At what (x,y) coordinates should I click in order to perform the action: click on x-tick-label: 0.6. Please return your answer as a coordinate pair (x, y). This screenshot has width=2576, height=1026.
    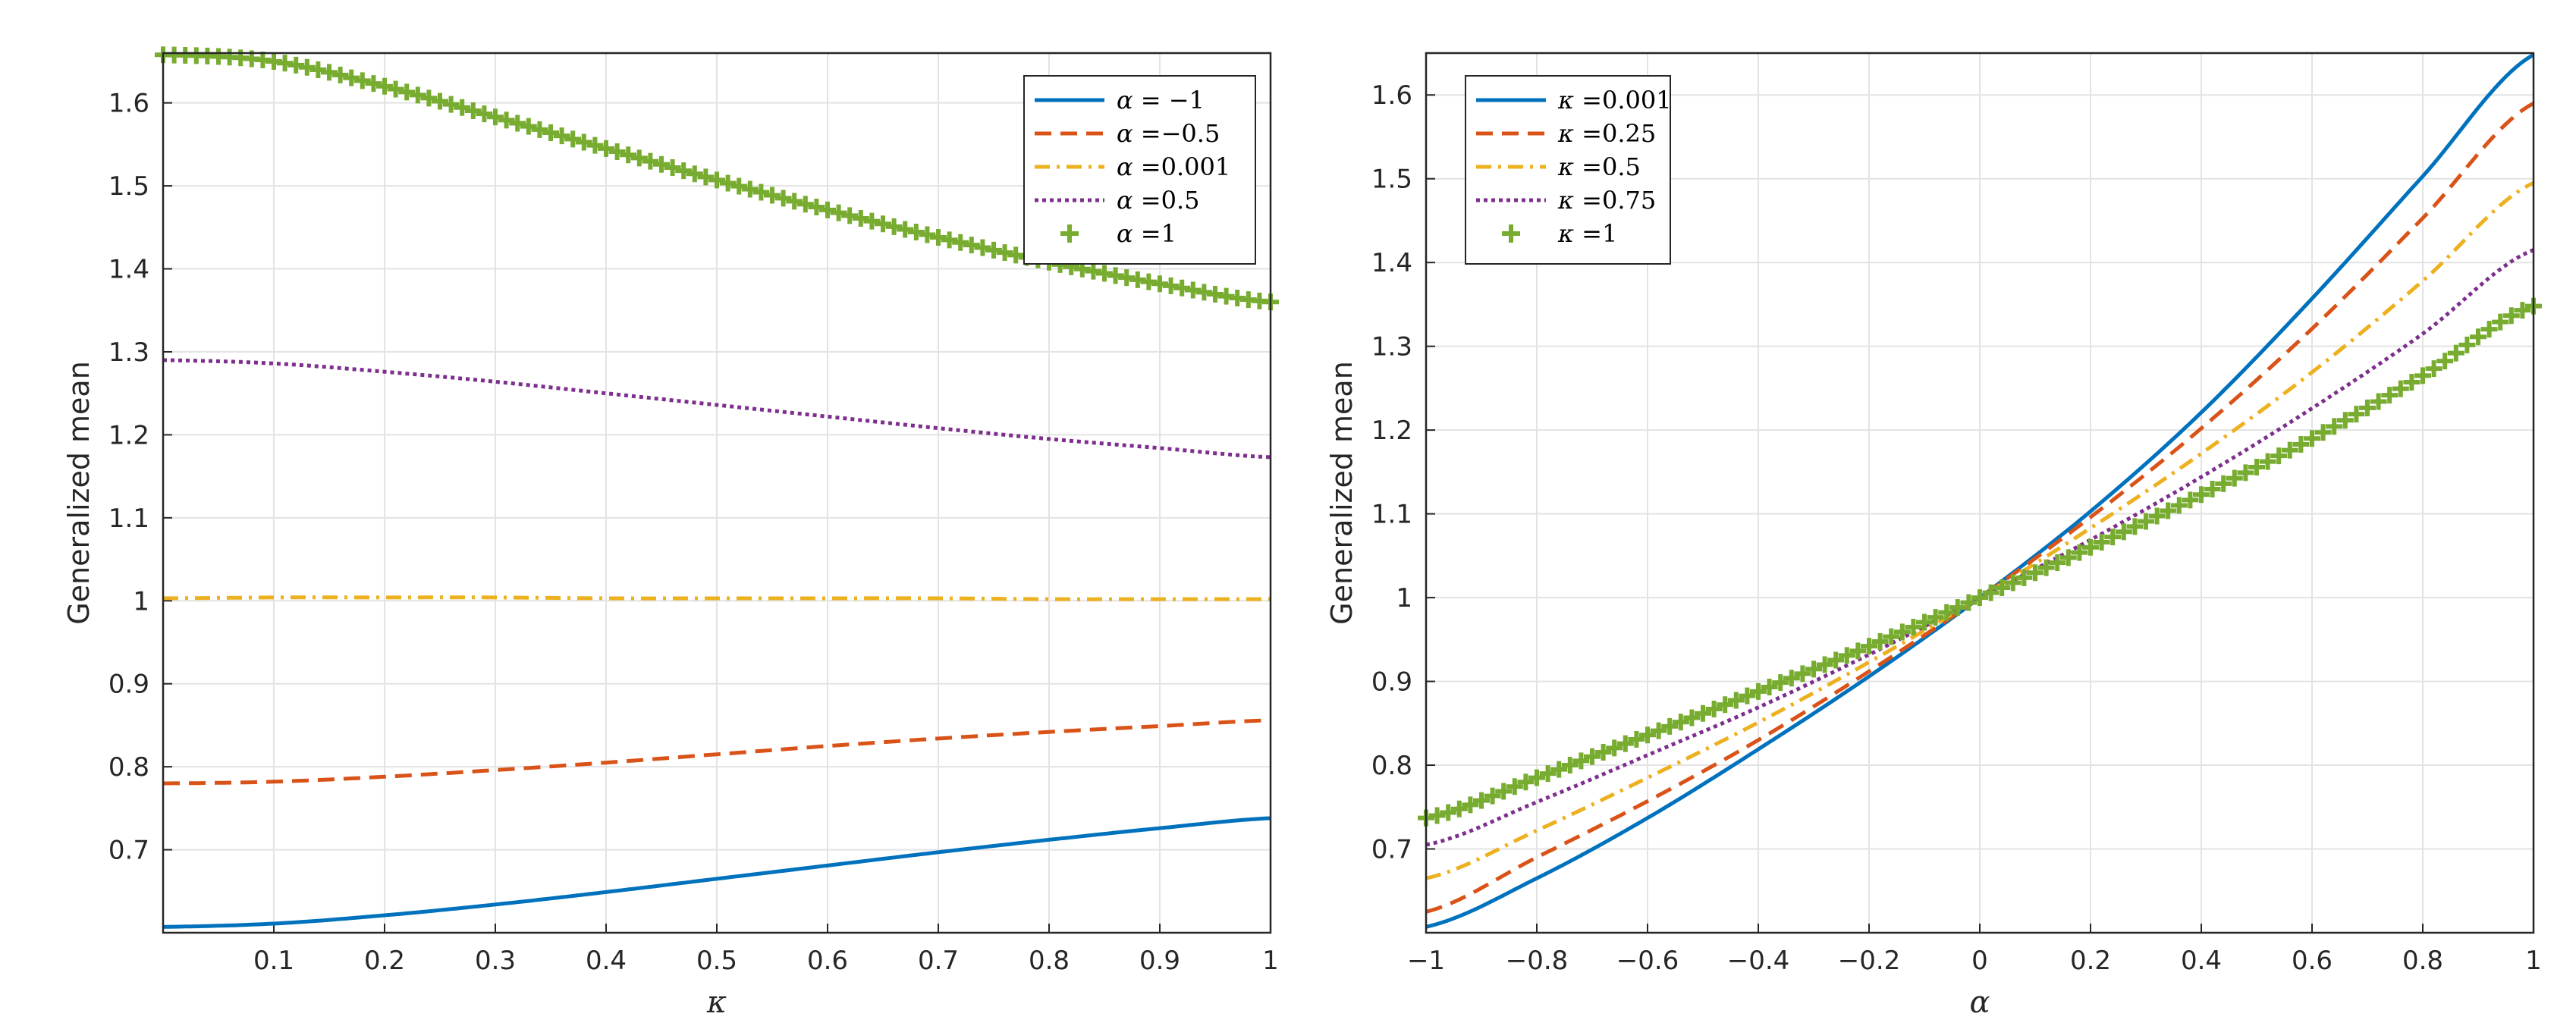
    Looking at the image, I should click on (827, 961).